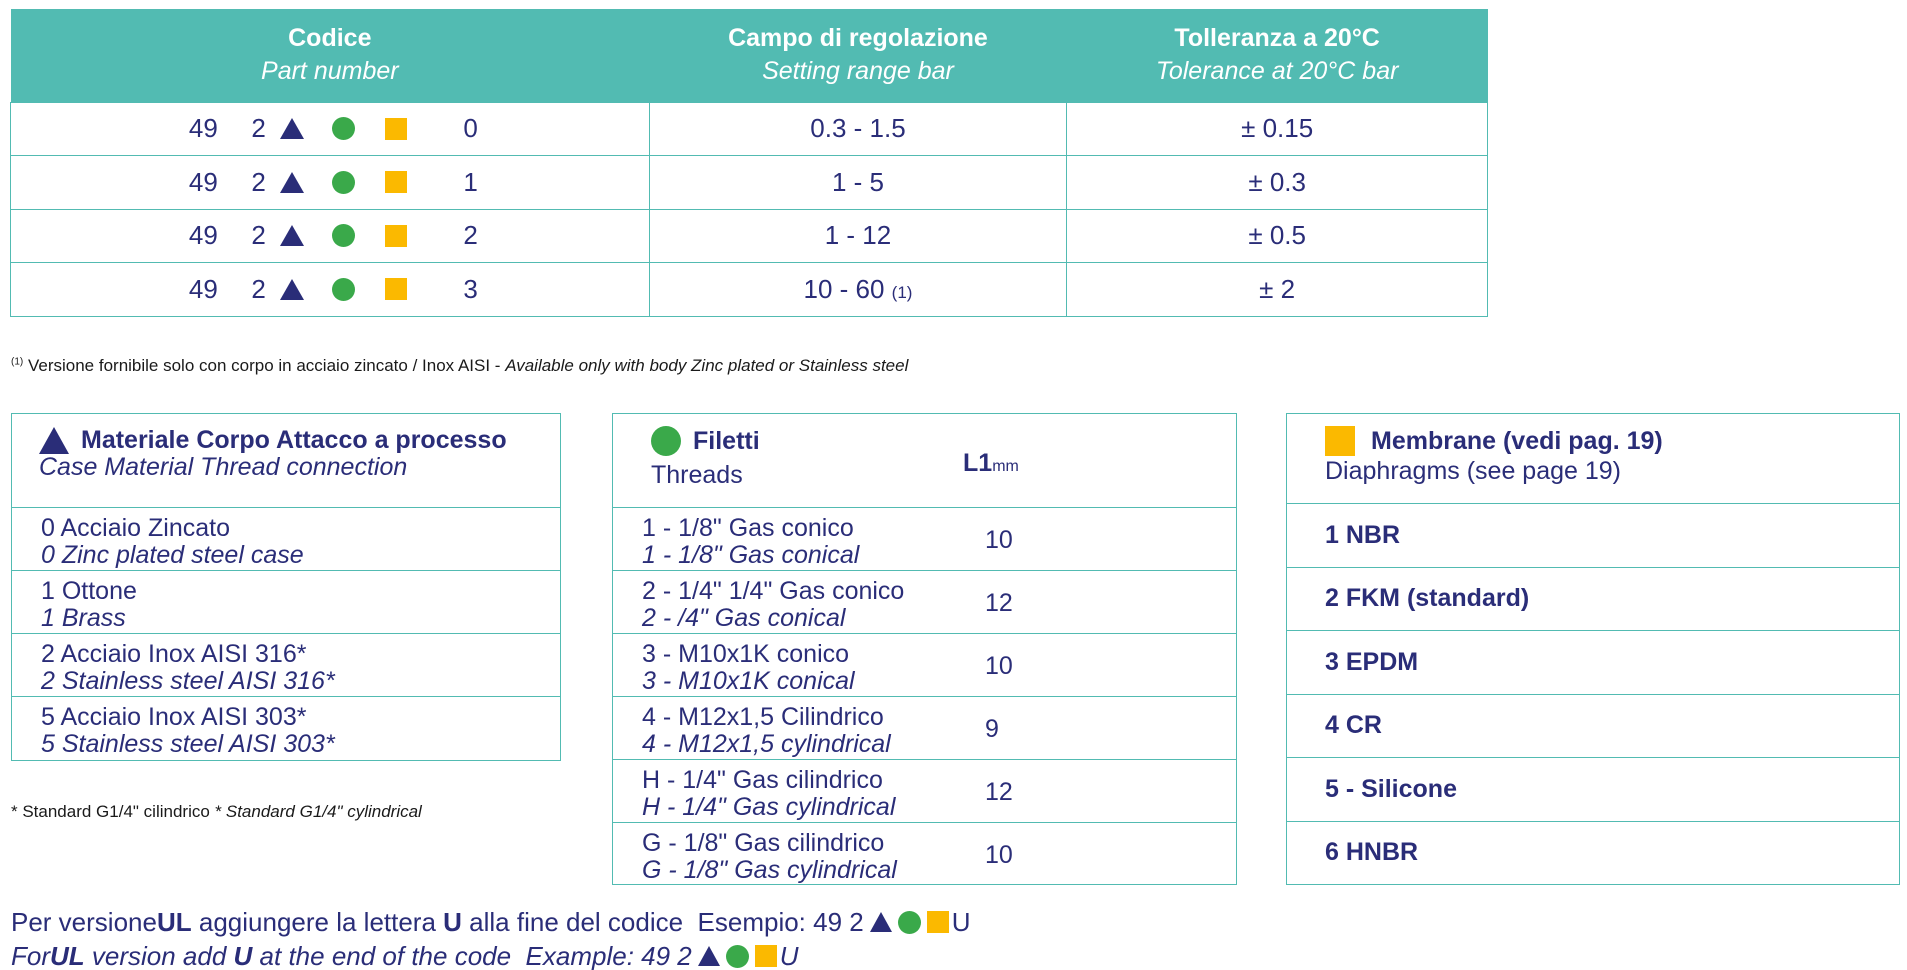 This screenshot has width=1907, height=970. I want to click on membrane-subtitle: Diaphragms (see page 19), so click(1473, 471).